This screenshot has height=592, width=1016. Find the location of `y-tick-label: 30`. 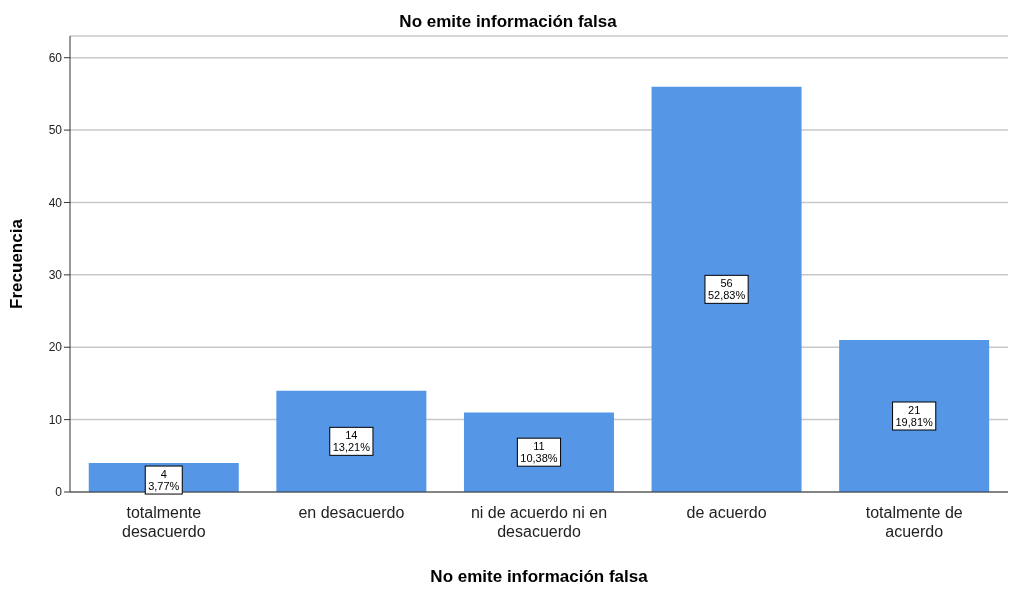

y-tick-label: 30 is located at coordinates (55, 275).